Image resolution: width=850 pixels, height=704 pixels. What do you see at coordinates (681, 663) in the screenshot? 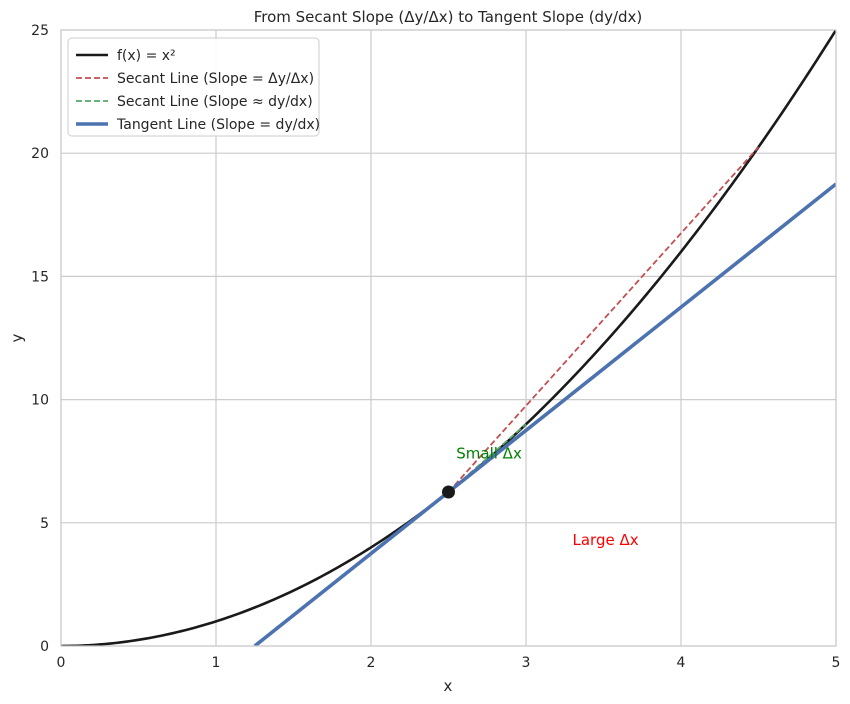
I see `x-tick-label: 4` at bounding box center [681, 663].